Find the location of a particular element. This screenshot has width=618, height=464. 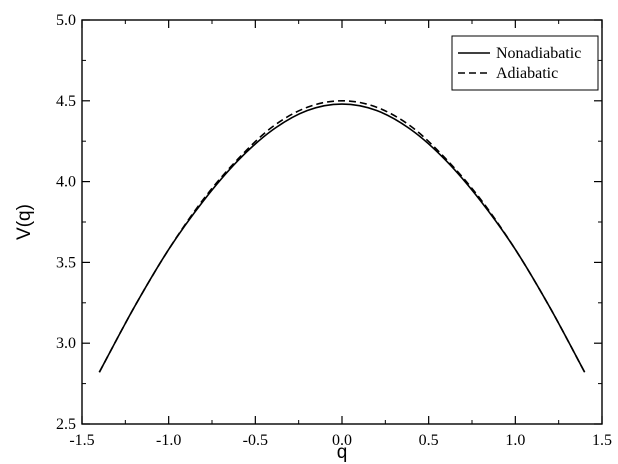

y-axis-title: V(q) is located at coordinates (24, 222).